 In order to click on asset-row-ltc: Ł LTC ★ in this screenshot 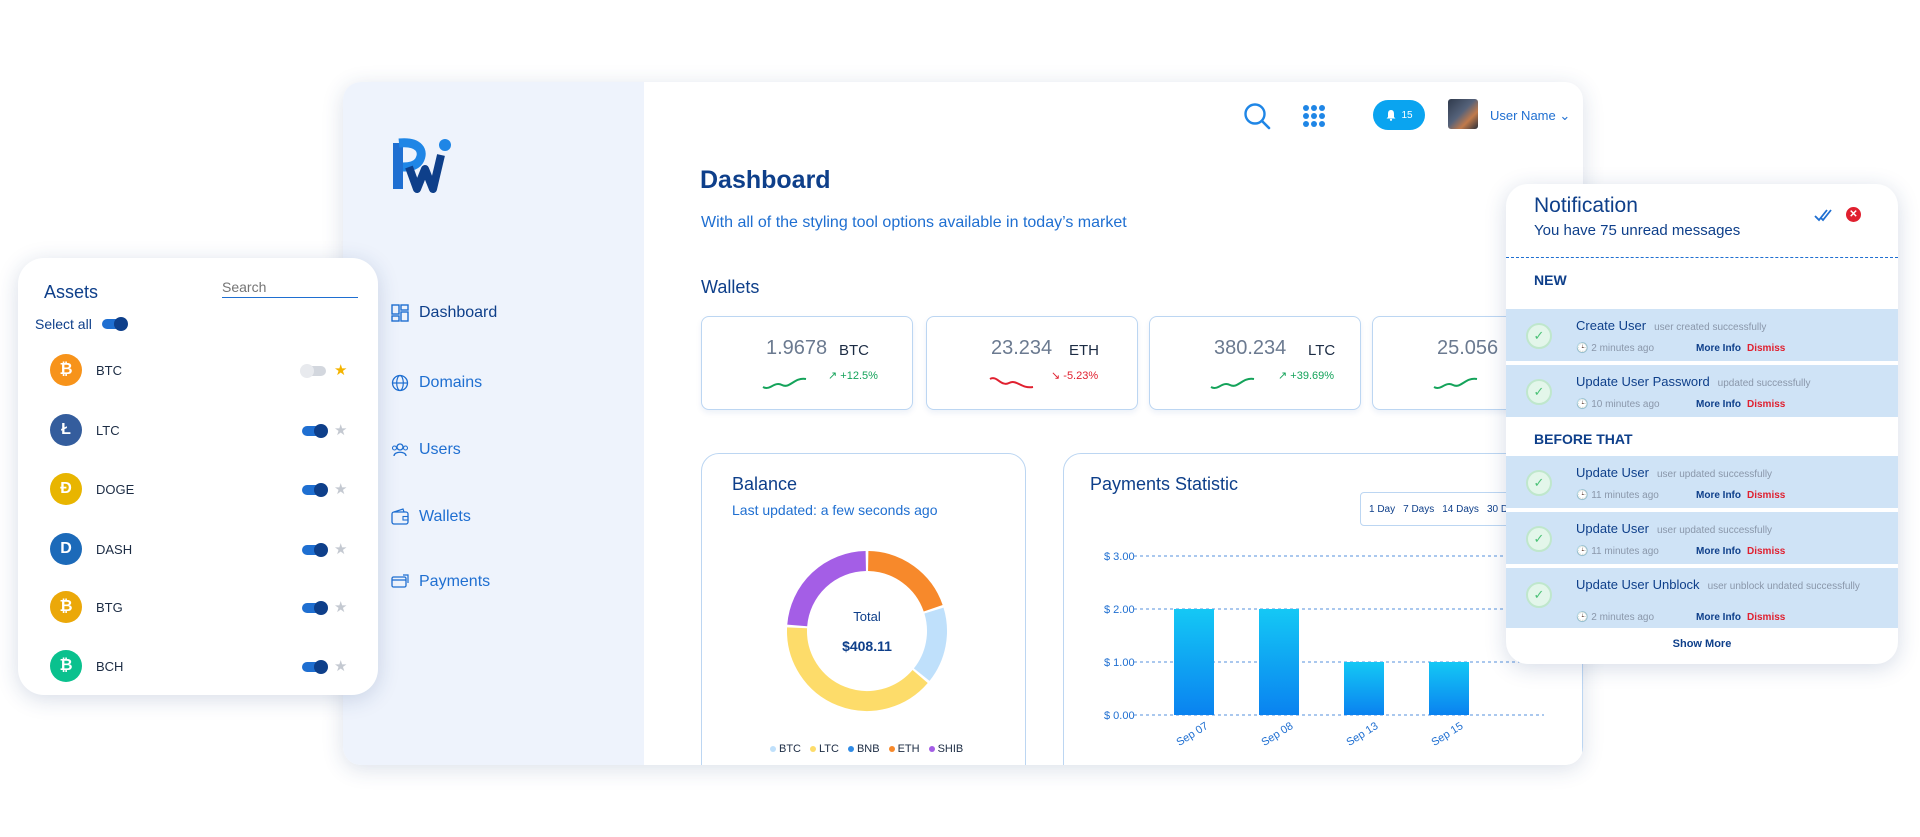, I will do `click(200, 431)`.